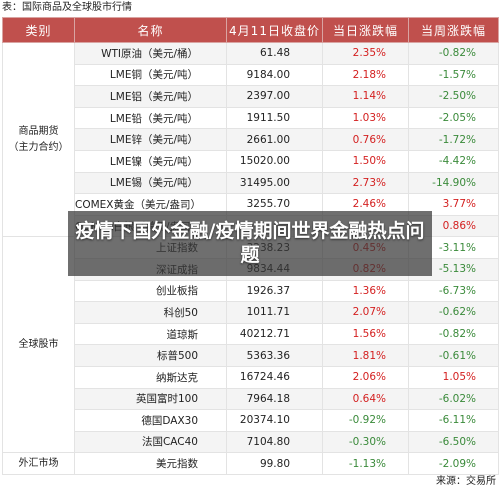 Image resolution: width=500 pixels, height=489 pixels. What do you see at coordinates (274, 53) in the screenshot?
I see `close-price-cell: 61.48` at bounding box center [274, 53].